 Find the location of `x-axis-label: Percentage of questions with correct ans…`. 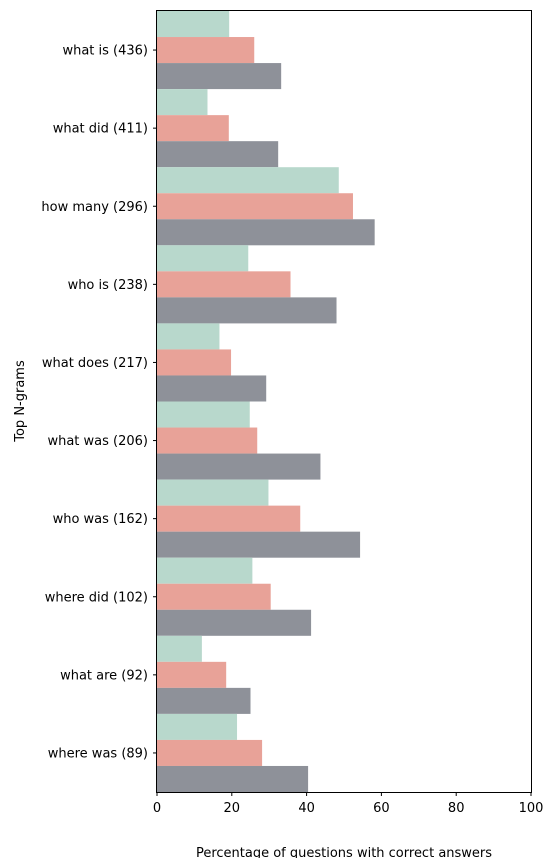

x-axis-label: Percentage of questions with correct ans… is located at coordinates (344, 852).